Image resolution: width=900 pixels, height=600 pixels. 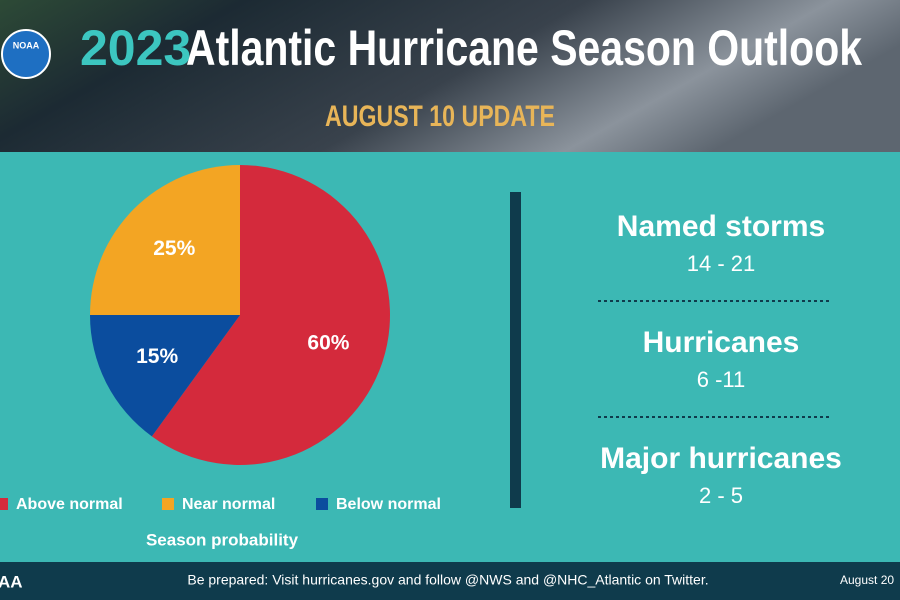 I want to click on stat-label: Hurricanes, so click(x=721, y=342).